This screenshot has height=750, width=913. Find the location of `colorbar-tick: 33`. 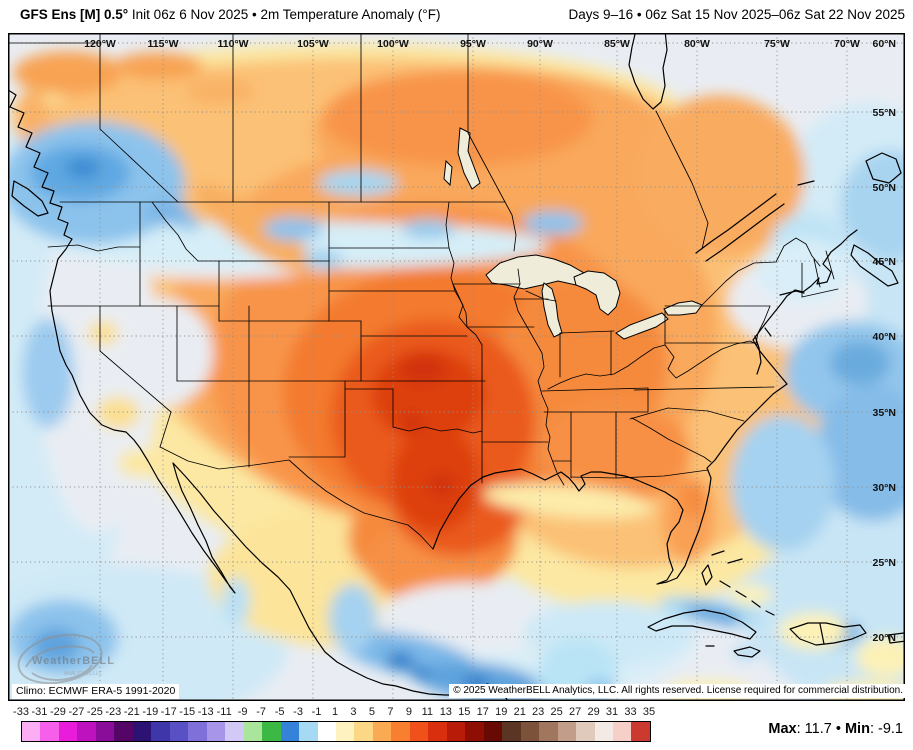

colorbar-tick: 33 is located at coordinates (630, 712).